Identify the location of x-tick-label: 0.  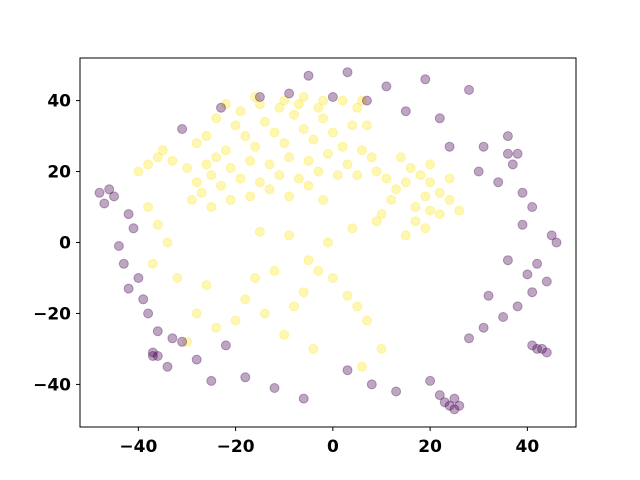
(333, 447).